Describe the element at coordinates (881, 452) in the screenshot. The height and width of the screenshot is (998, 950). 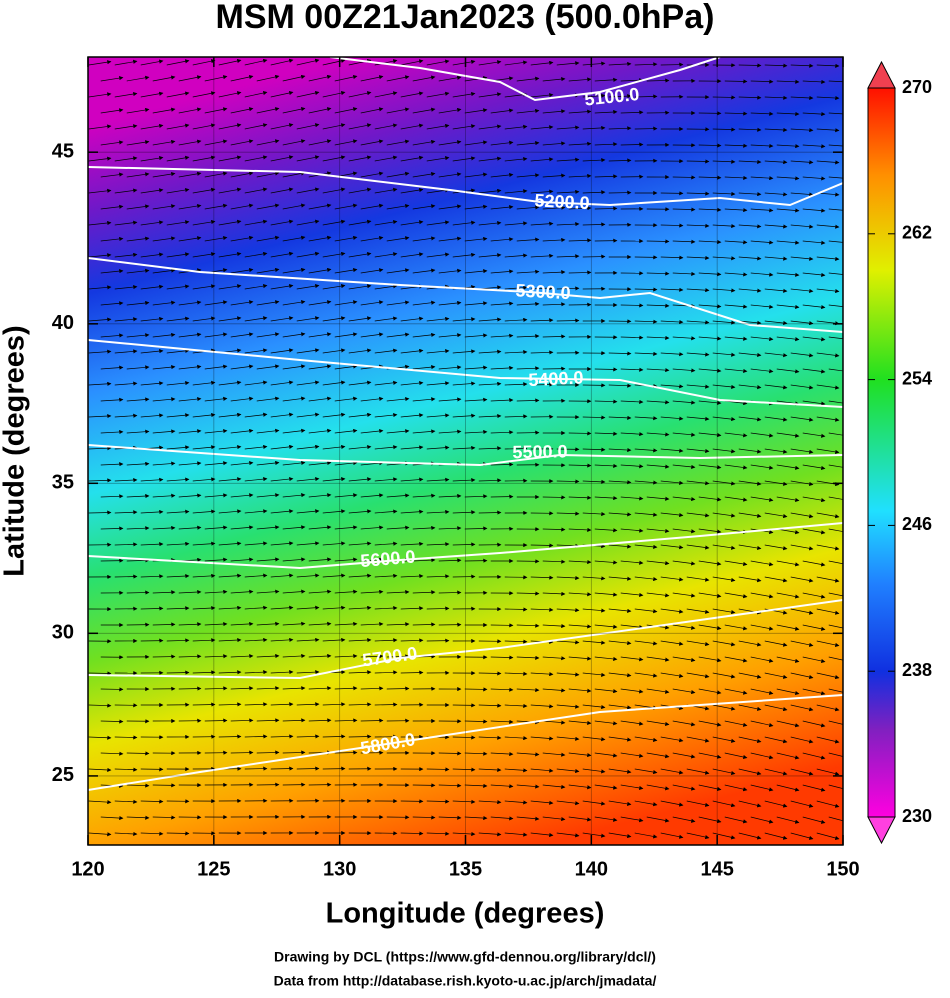
I see `colorbar` at that location.